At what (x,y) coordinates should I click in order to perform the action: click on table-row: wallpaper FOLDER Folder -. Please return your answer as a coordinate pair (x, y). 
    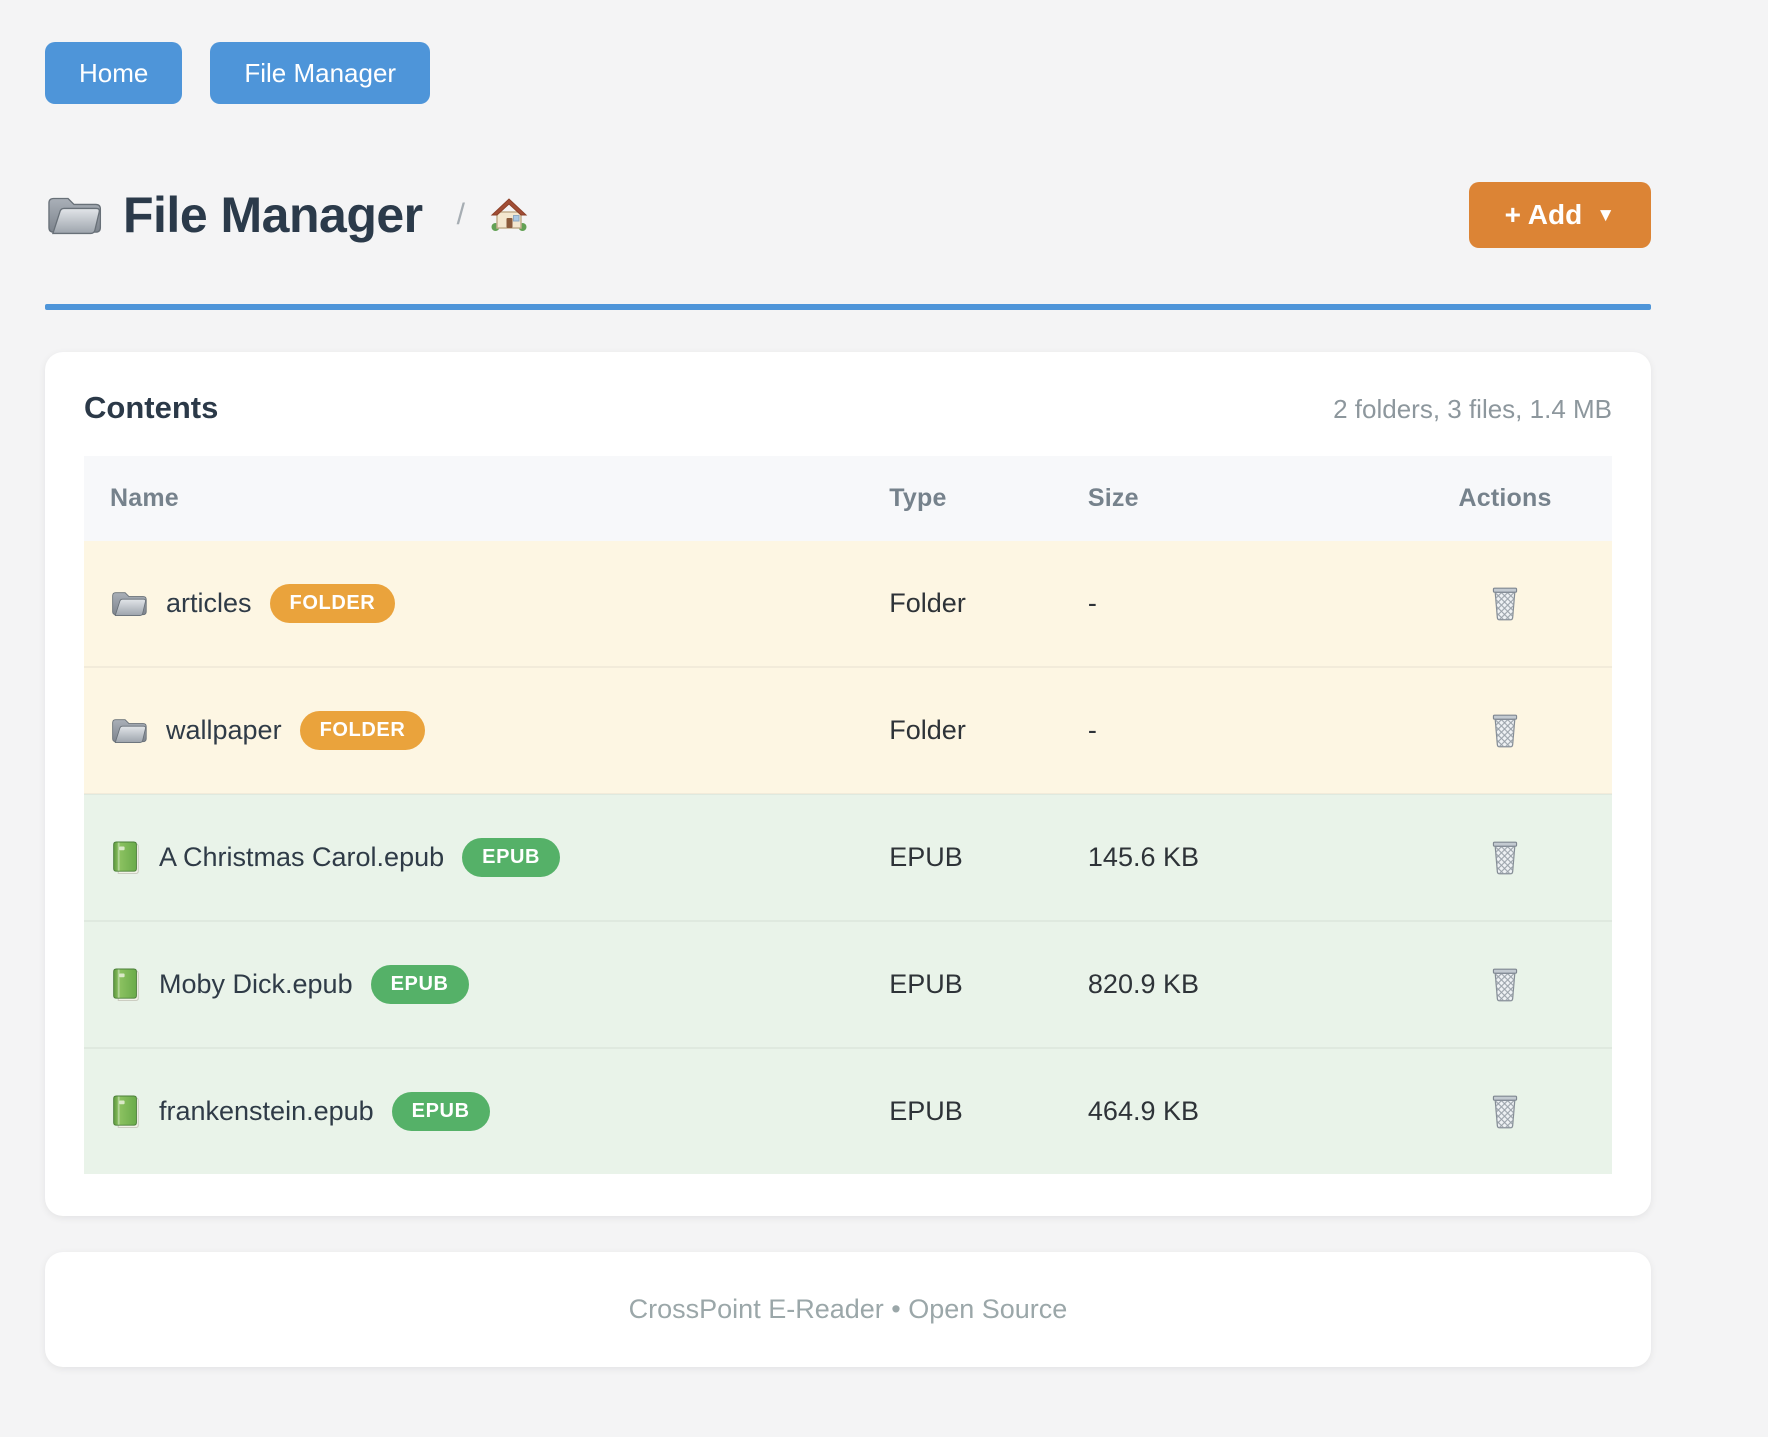
    Looking at the image, I should click on (848, 730).